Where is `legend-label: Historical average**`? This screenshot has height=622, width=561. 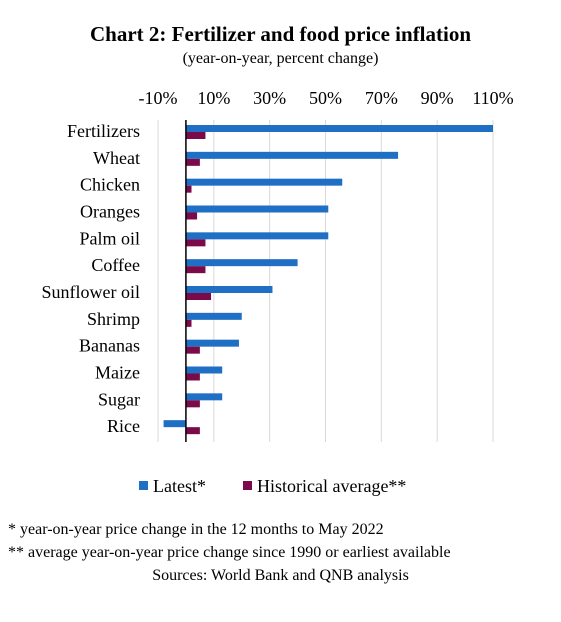 legend-label: Historical average** is located at coordinates (331, 486).